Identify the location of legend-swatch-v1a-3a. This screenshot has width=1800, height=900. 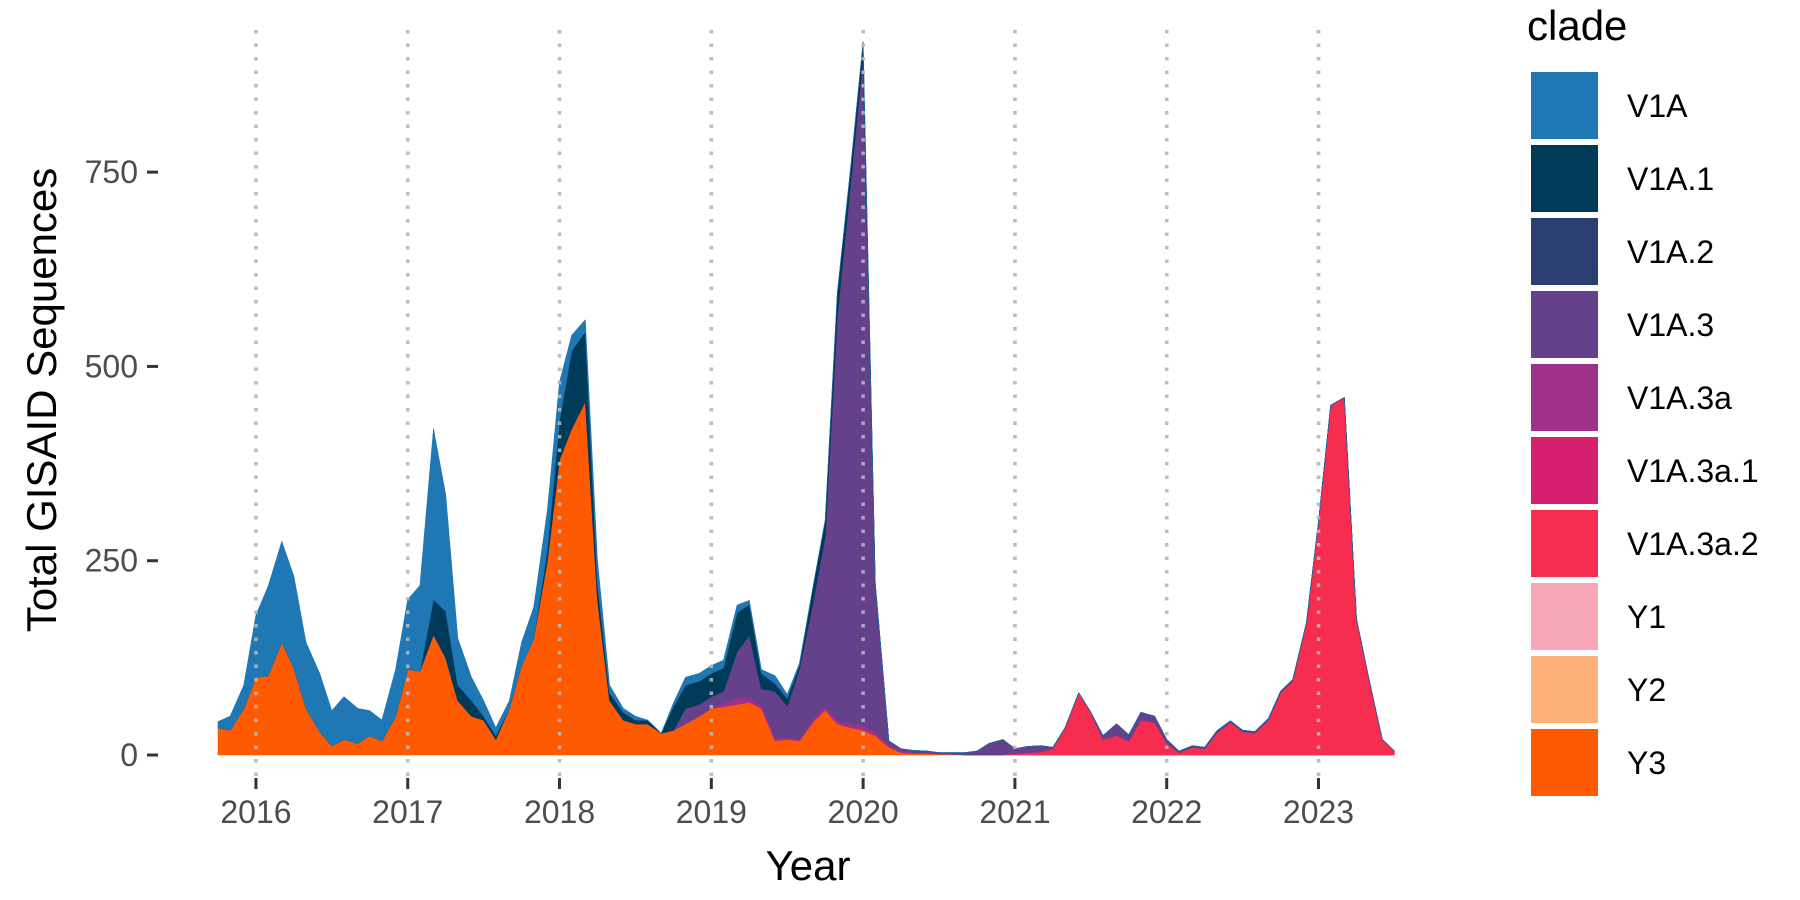
(1564, 397).